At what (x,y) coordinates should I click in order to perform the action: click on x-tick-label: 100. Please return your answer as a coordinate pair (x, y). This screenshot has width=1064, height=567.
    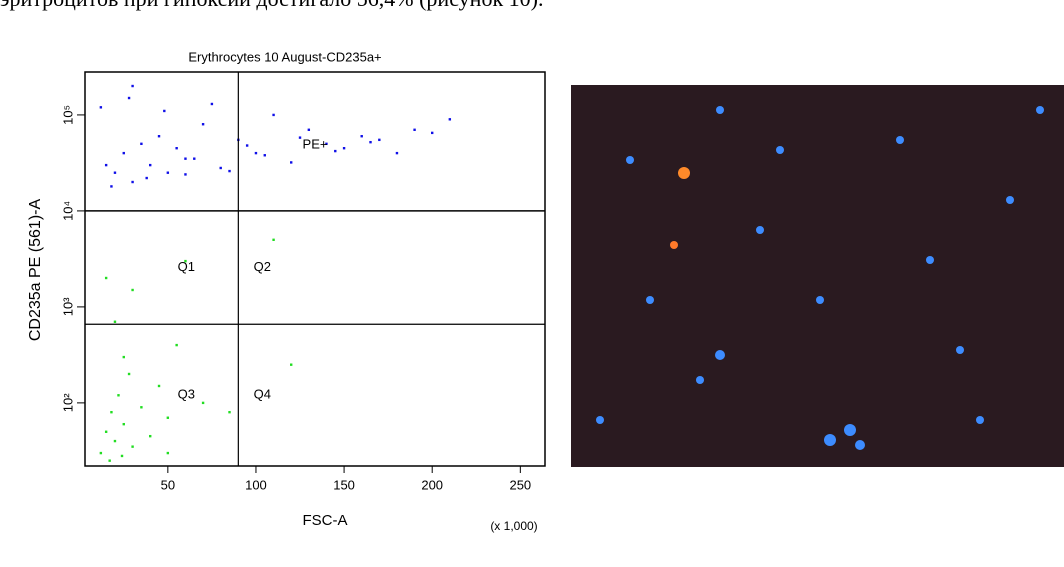
    Looking at the image, I should click on (256, 484).